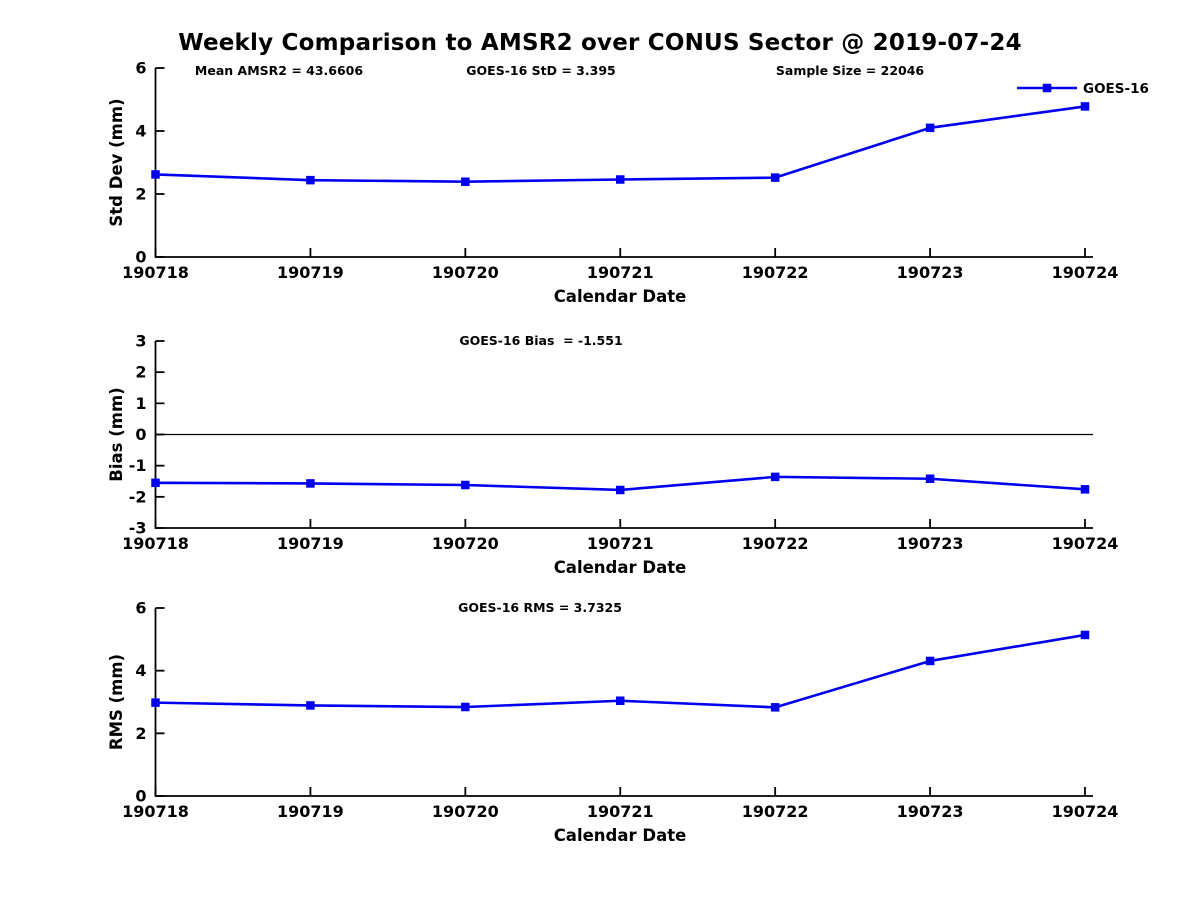 The width and height of the screenshot is (1200, 900). Describe the element at coordinates (116, 434) in the screenshot. I see `bias-y-axis-label: Bias (mm)` at that location.